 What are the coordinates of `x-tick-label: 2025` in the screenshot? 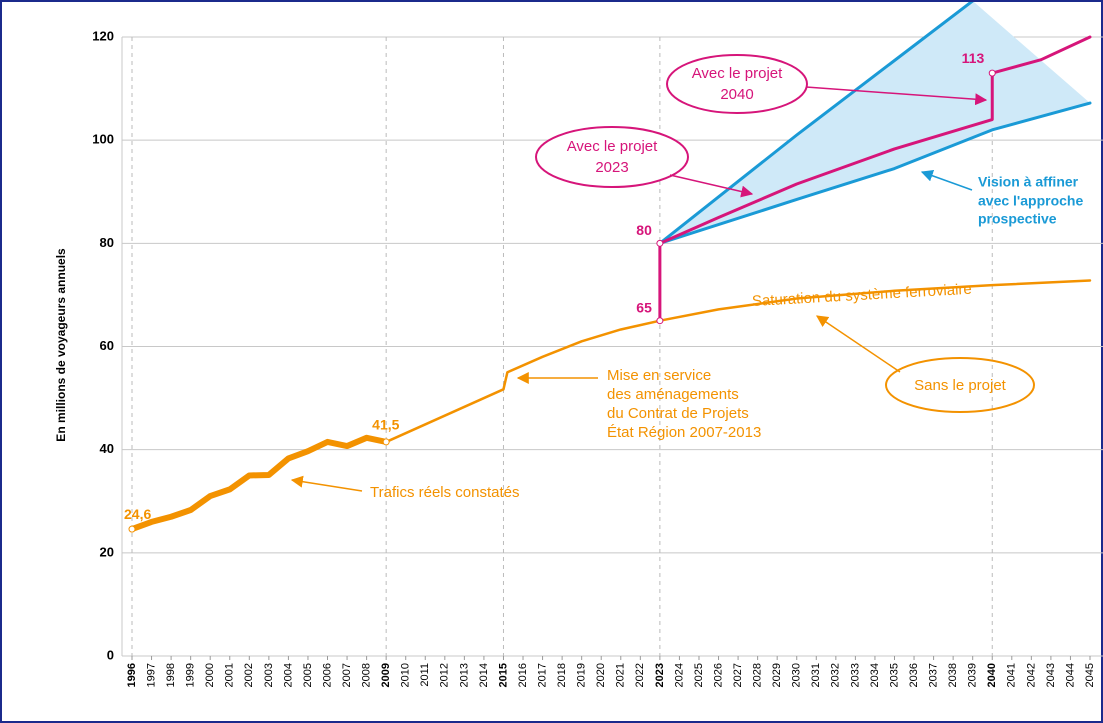 It's located at (699, 675).